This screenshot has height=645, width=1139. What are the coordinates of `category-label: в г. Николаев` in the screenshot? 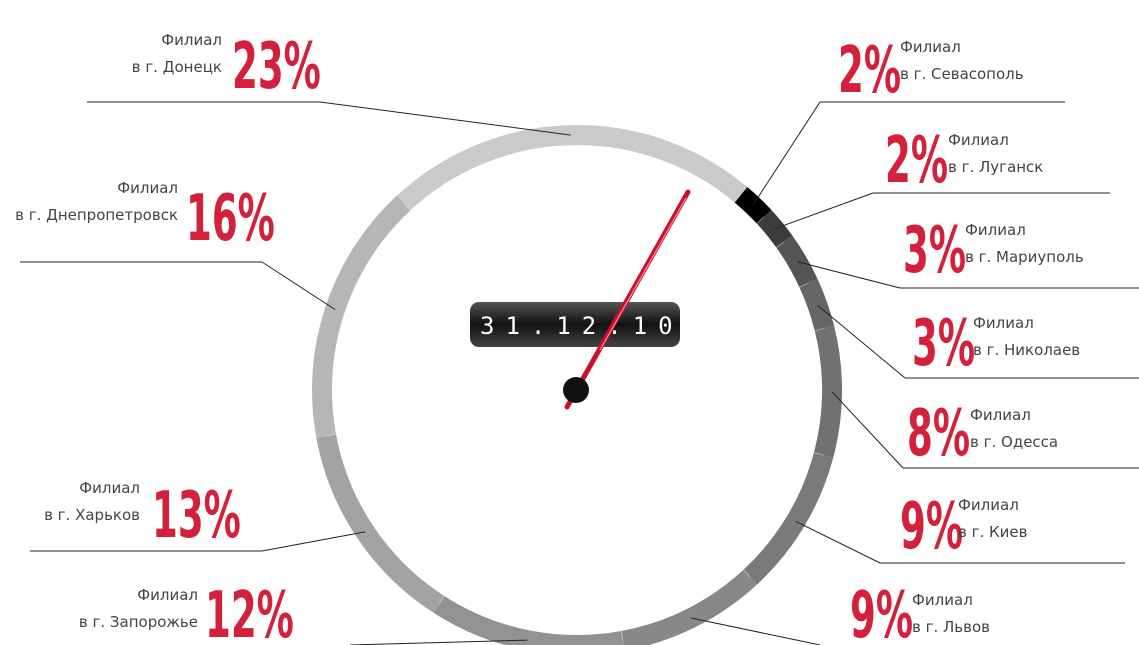 It's located at (1026, 350).